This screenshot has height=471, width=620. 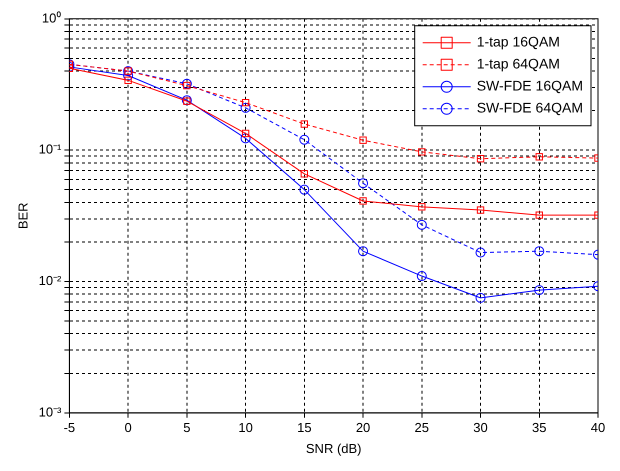 I want to click on y-axis-title: BER, so click(x=22, y=216).